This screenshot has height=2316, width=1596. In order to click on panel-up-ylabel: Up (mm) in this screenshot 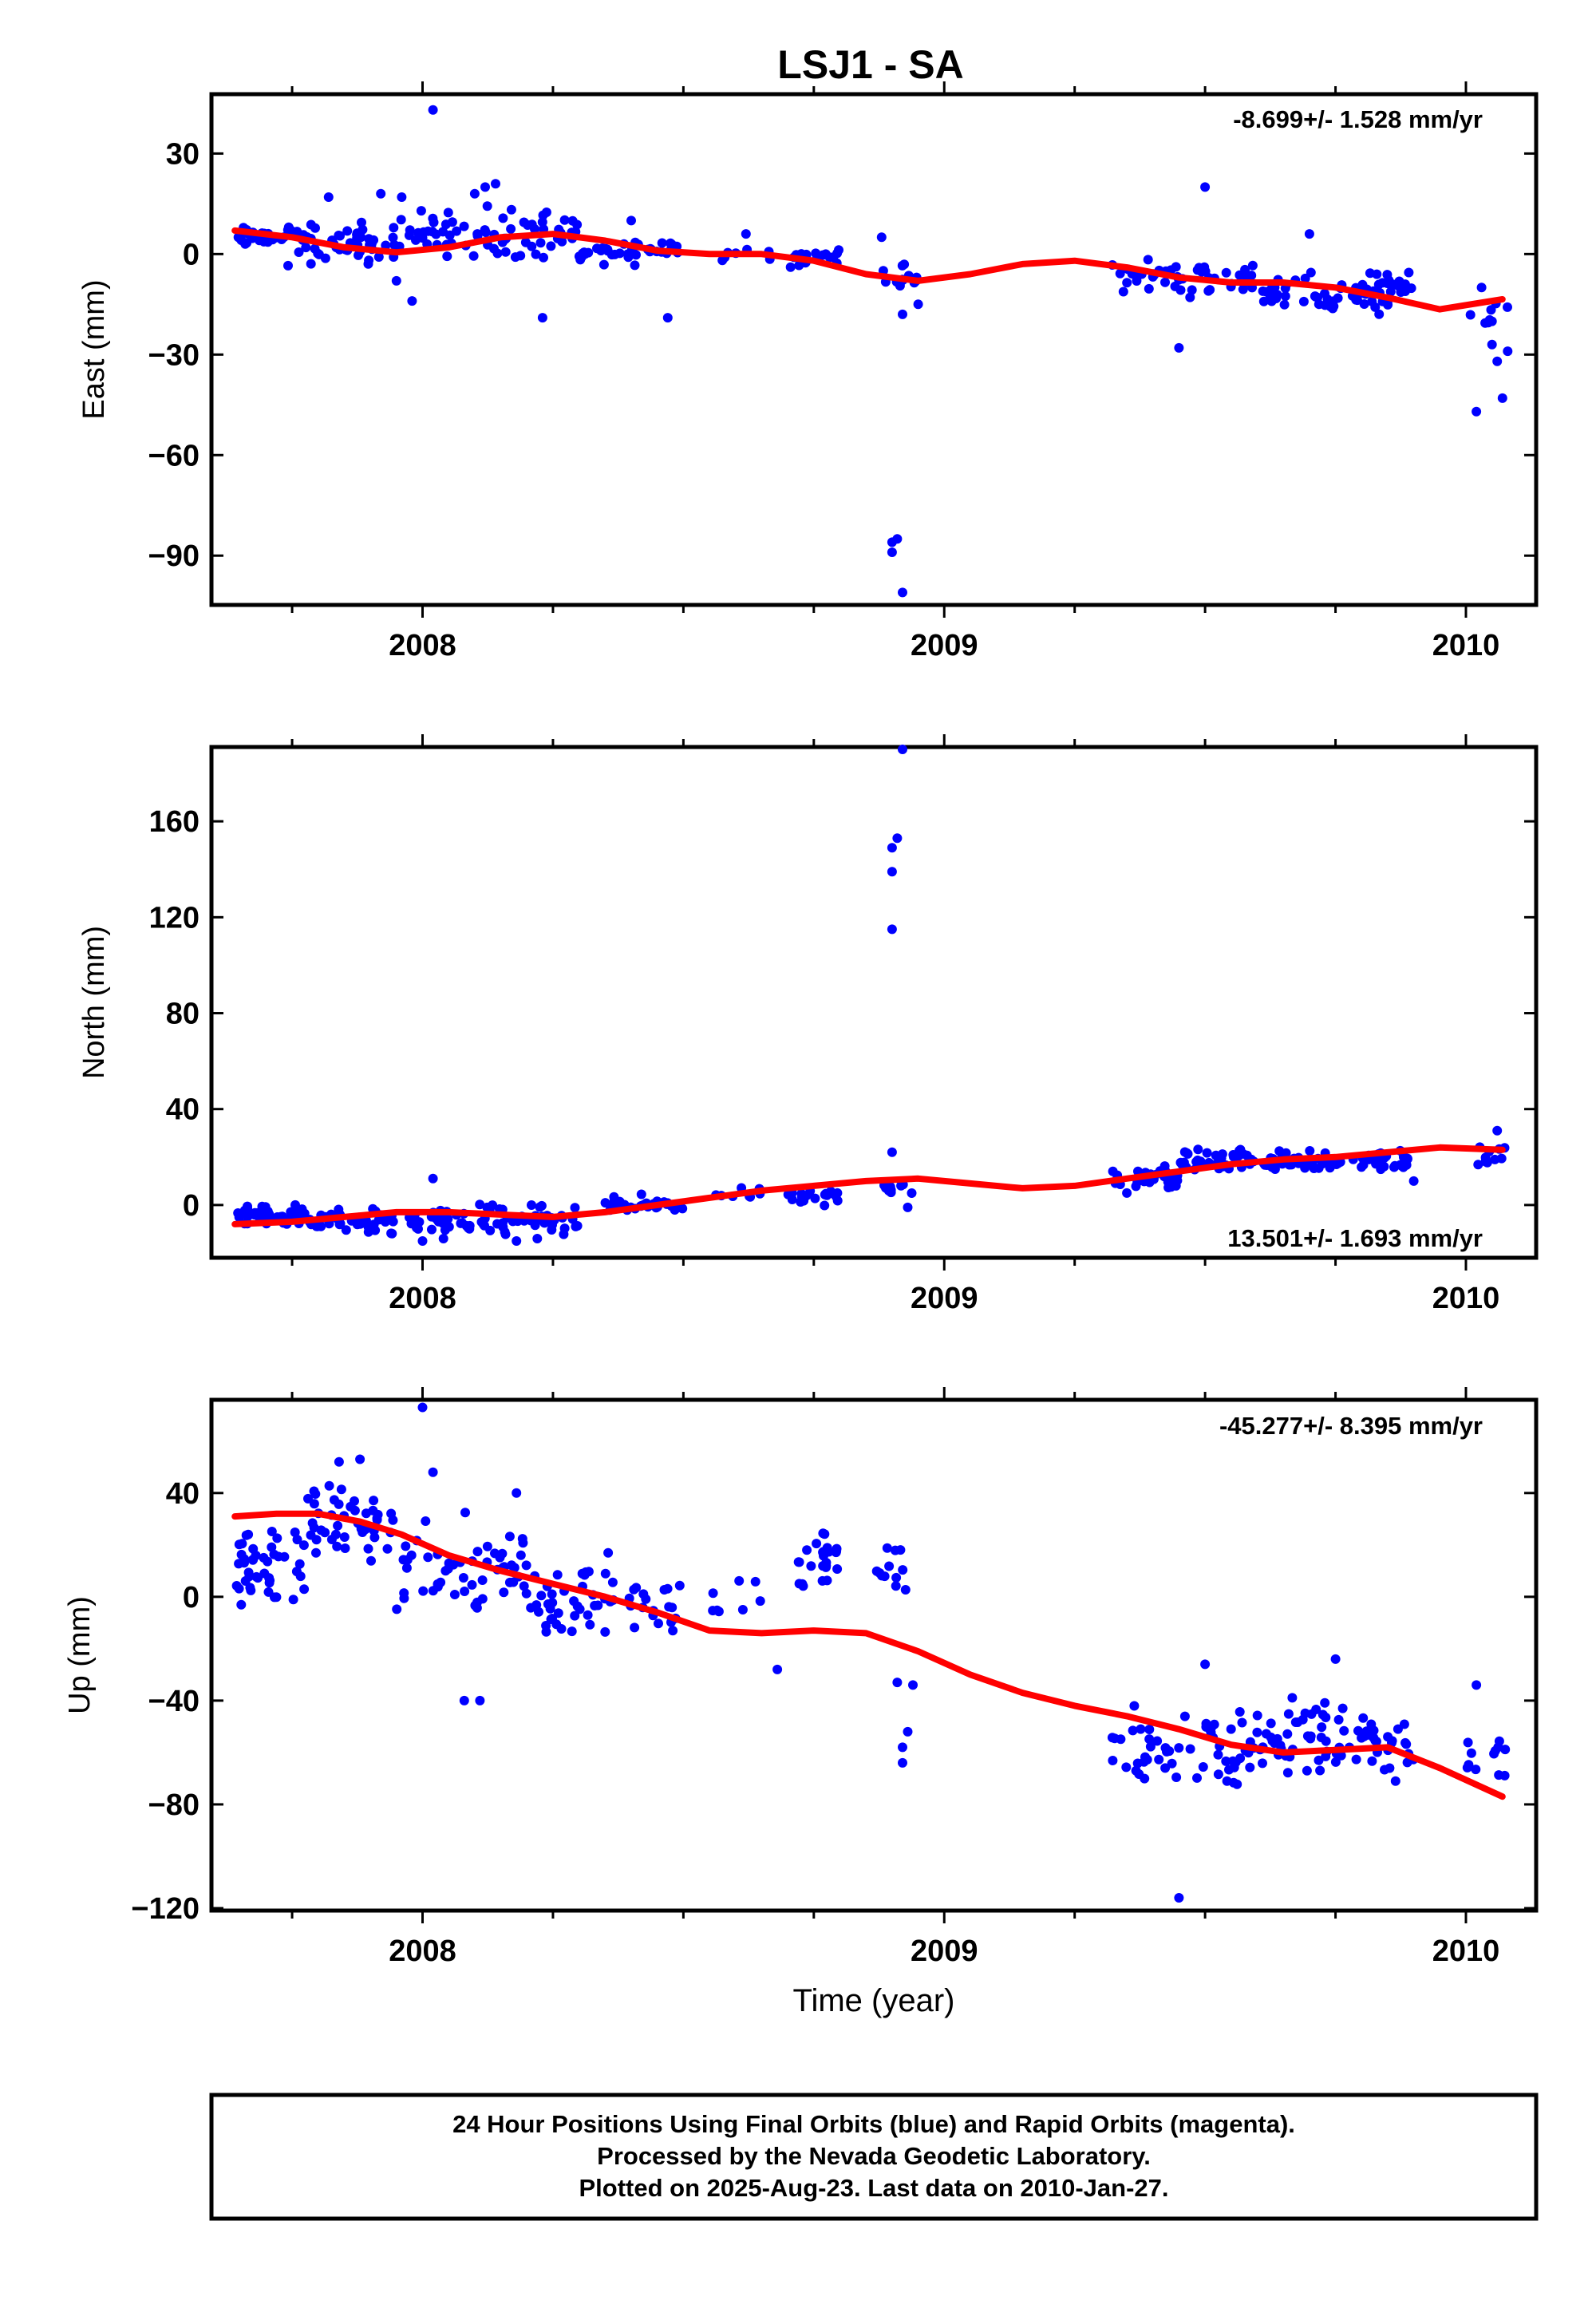, I will do `click(80, 1655)`.